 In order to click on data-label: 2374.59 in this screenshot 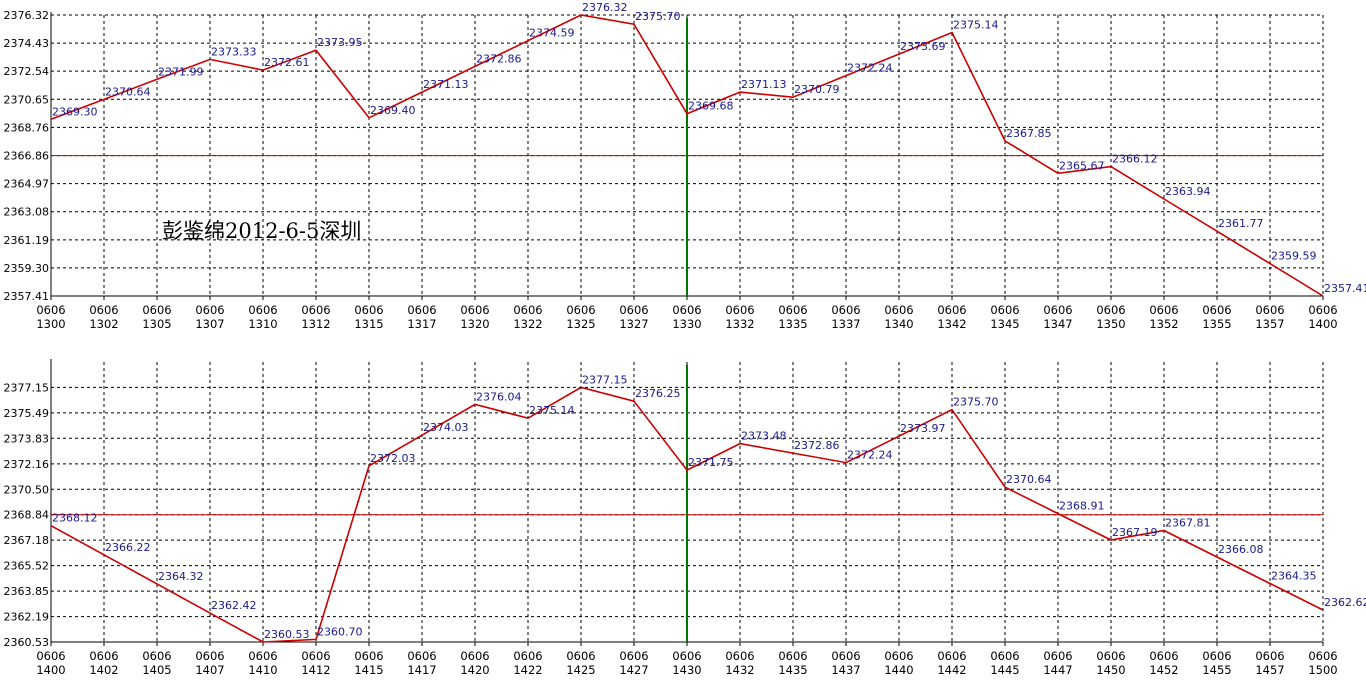, I will do `click(552, 33)`.